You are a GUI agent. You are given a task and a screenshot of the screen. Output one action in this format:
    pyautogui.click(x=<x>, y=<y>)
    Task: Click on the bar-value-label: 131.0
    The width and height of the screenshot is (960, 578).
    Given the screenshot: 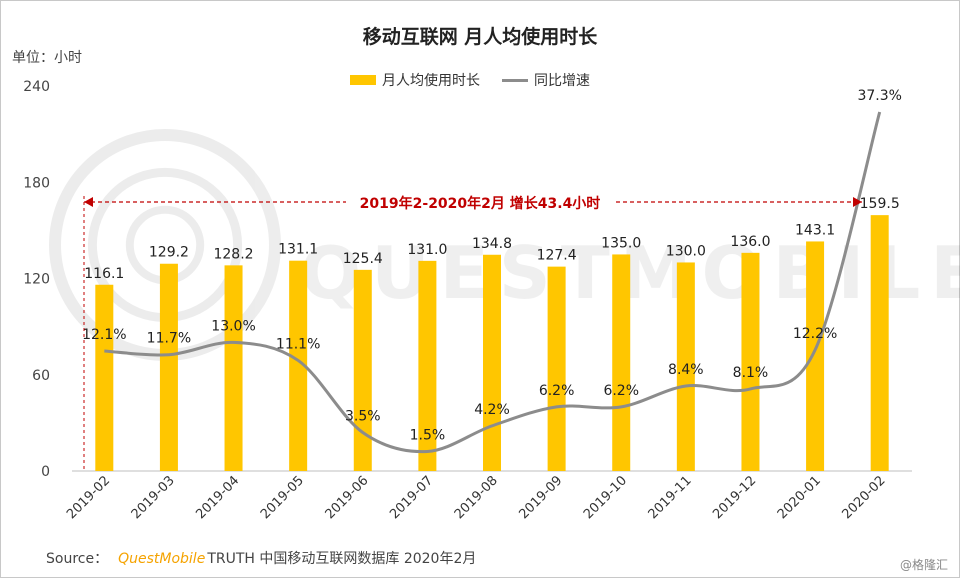 What is the action you would take?
    pyautogui.click(x=427, y=250)
    